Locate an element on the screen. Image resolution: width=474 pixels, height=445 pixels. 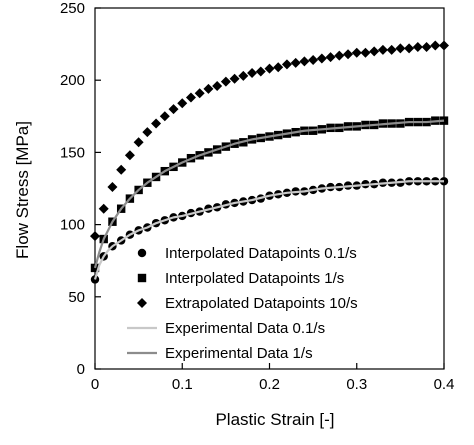
y-tick-label: 200 is located at coordinates (72, 80).